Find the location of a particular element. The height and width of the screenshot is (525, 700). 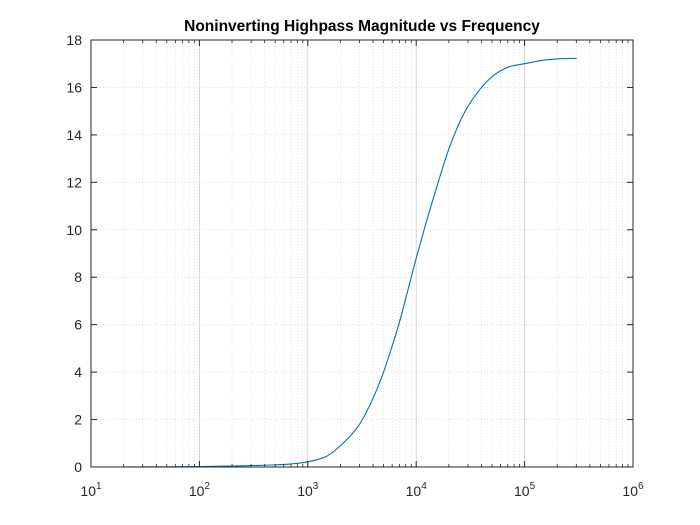

y-tick-label: 14 is located at coordinates (74, 135).